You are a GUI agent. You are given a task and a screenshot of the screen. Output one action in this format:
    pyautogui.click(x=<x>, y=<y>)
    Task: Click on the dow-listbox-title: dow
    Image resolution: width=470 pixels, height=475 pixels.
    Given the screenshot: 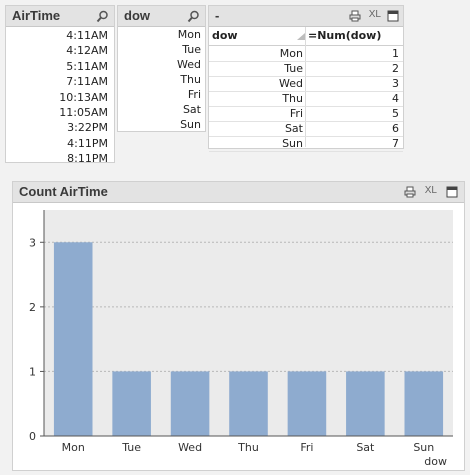 What is the action you would take?
    pyautogui.click(x=137, y=15)
    